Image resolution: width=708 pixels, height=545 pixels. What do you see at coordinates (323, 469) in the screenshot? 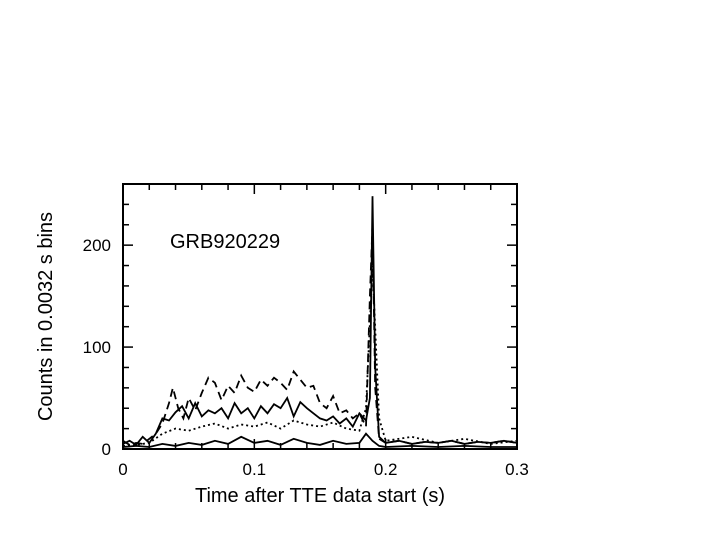
I see `x-tick-labels: 0 0.1 0.2 0.3` at bounding box center [323, 469].